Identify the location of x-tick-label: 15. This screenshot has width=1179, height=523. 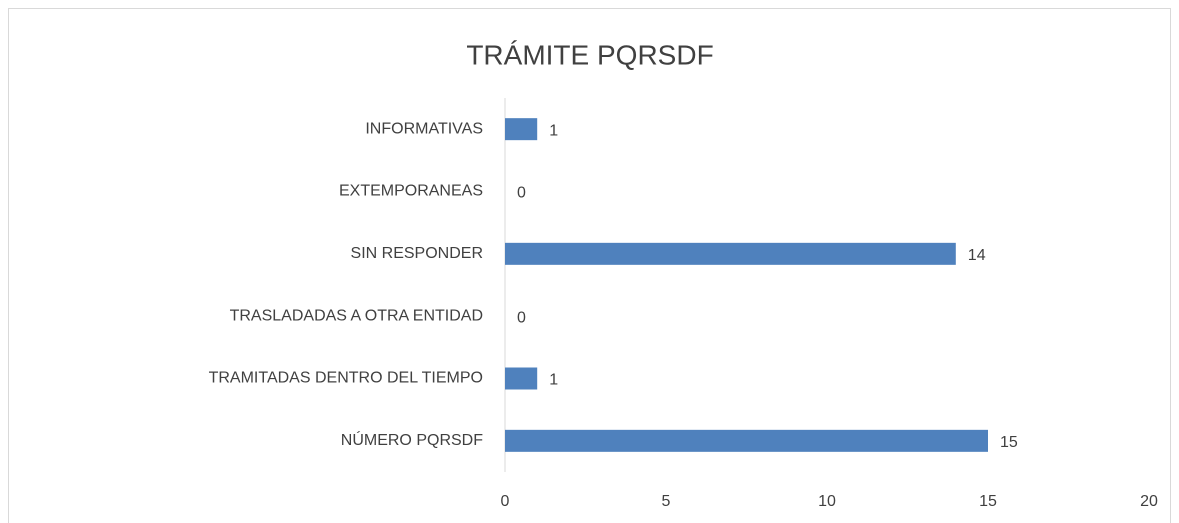
(988, 501).